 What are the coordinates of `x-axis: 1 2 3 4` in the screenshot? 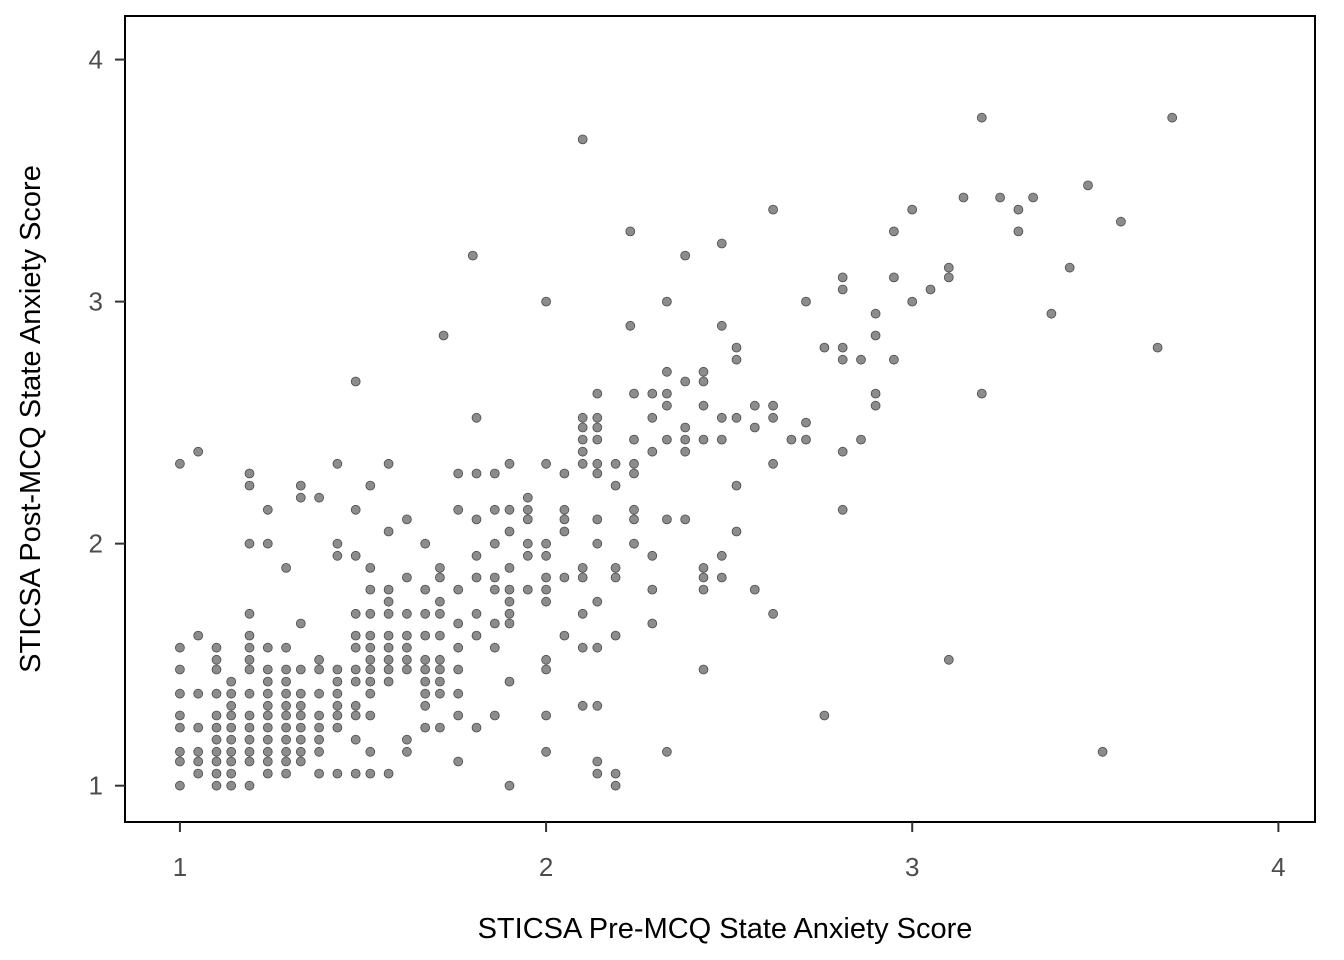 It's located at (729, 852).